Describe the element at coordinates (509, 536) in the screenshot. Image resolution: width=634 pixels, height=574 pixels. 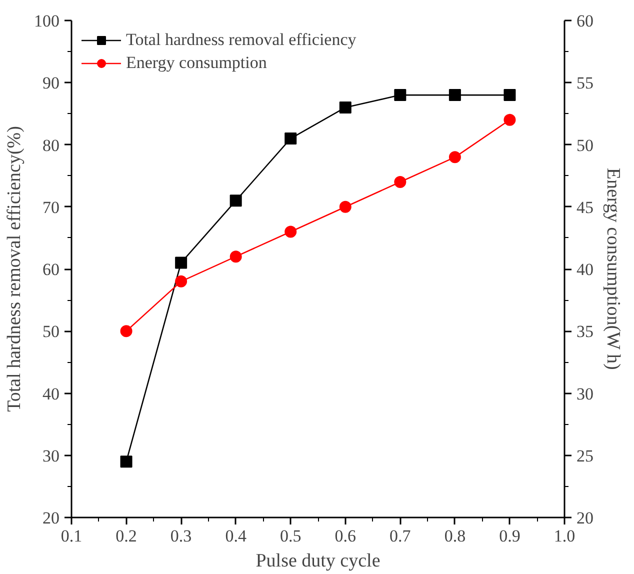
I see `x-tick-label: 0.9` at that location.